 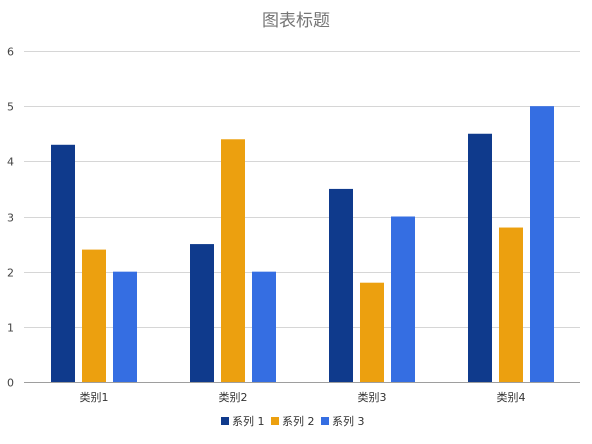 What do you see at coordinates (511, 397) in the screenshot?
I see `x-category-label: 类别4` at bounding box center [511, 397].